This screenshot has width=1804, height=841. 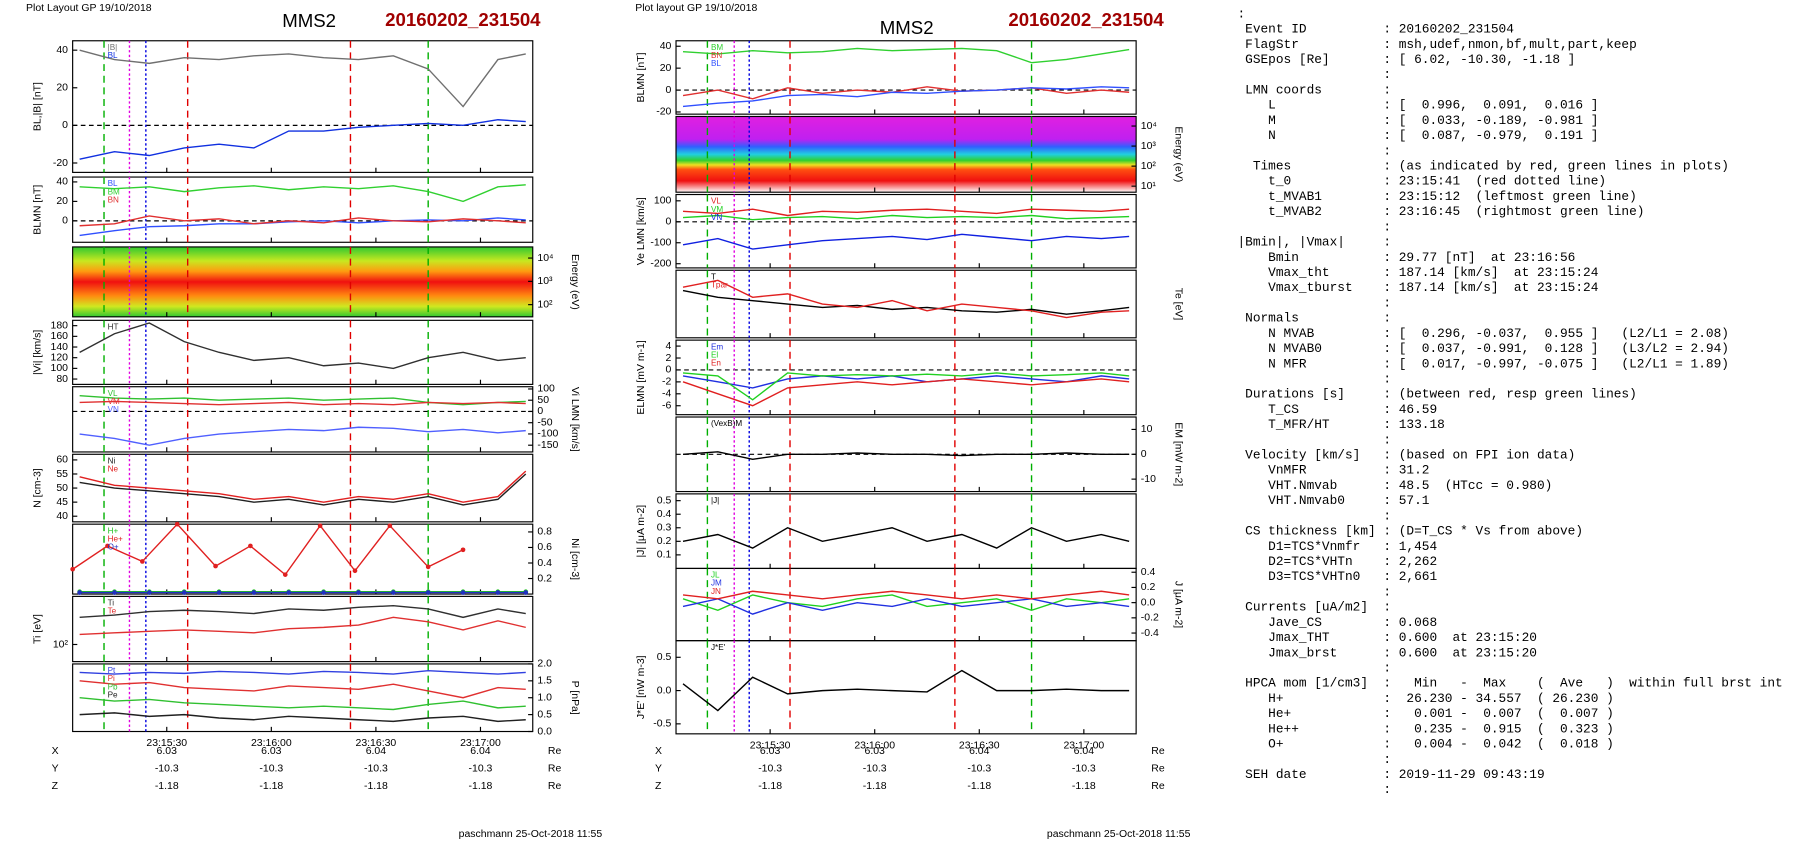 I want to click on y-tick-label: 0.3, so click(x=664, y=528).